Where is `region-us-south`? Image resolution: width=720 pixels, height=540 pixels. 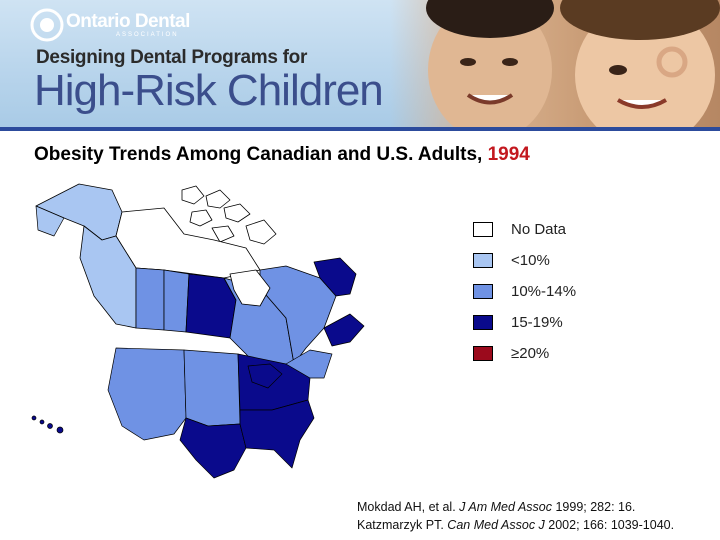 region-us-south is located at coordinates (277, 434).